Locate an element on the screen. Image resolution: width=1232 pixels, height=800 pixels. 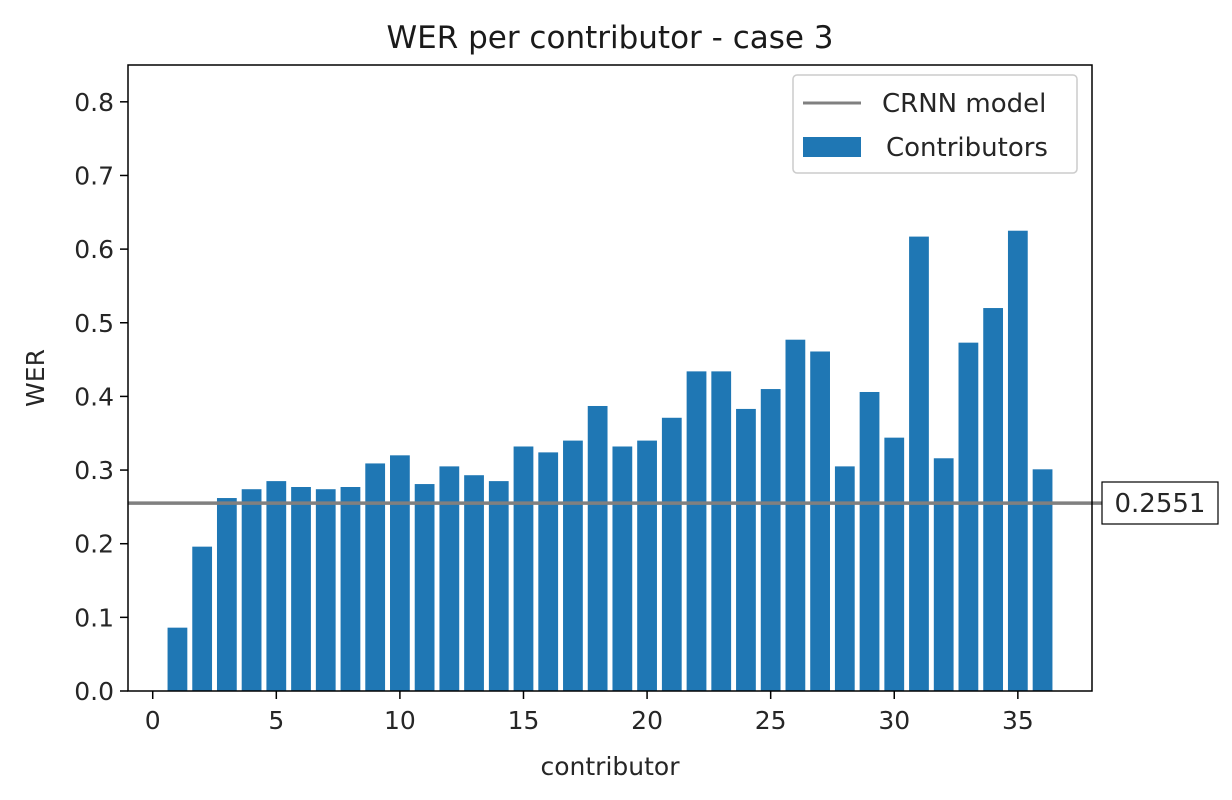
y-tick-label: 0.2 is located at coordinates (94, 544).